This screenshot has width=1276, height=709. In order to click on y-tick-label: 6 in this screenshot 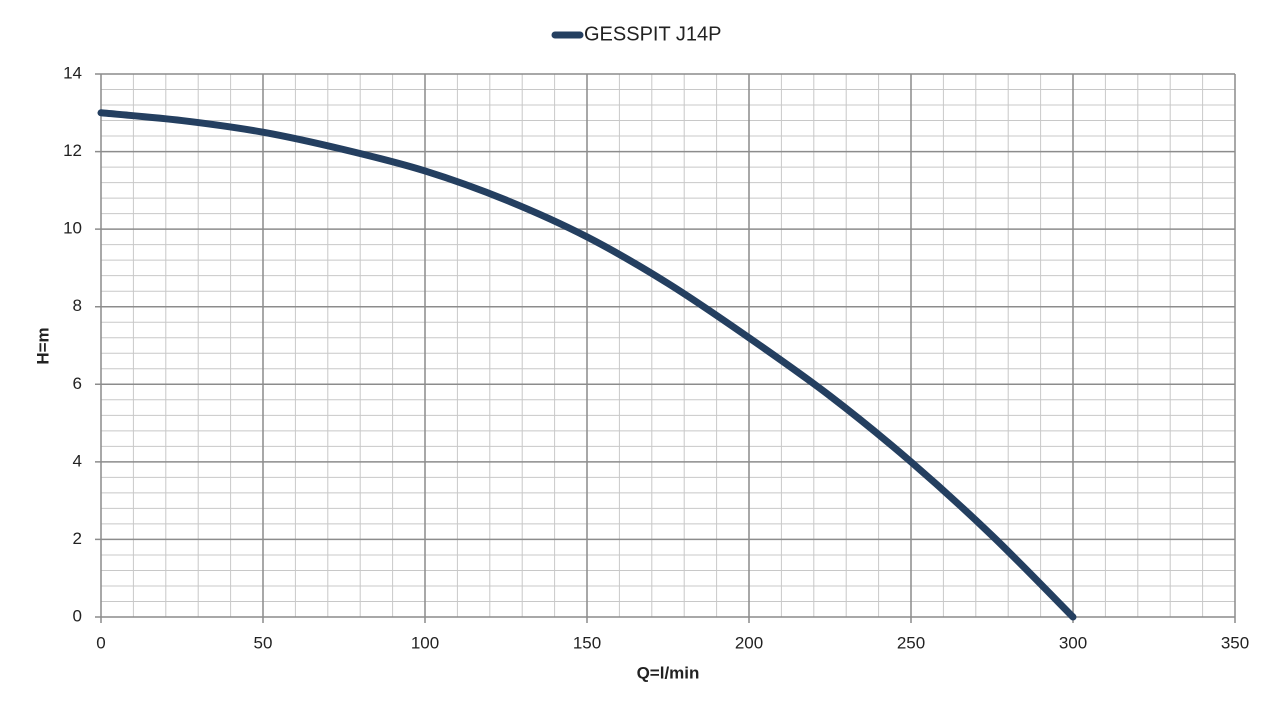, I will do `click(77, 383)`.